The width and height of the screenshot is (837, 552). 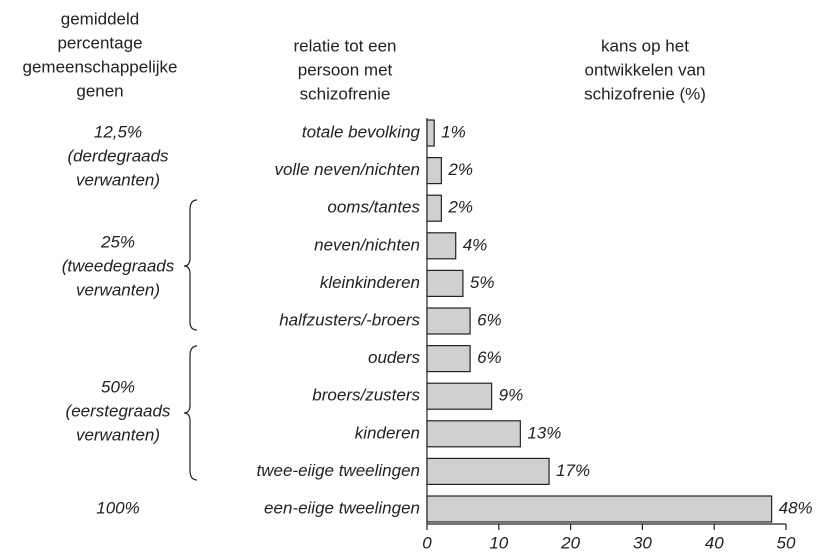 I want to click on value-label: 48%, so click(x=796, y=507).